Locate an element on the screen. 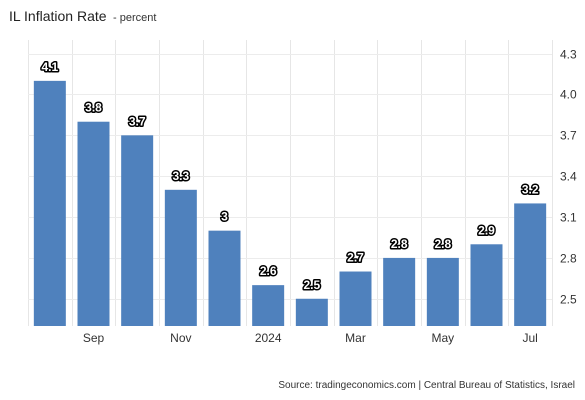 Image resolution: width=585 pixels, height=400 pixels. y-tick-label: 2.8 is located at coordinates (568, 259).